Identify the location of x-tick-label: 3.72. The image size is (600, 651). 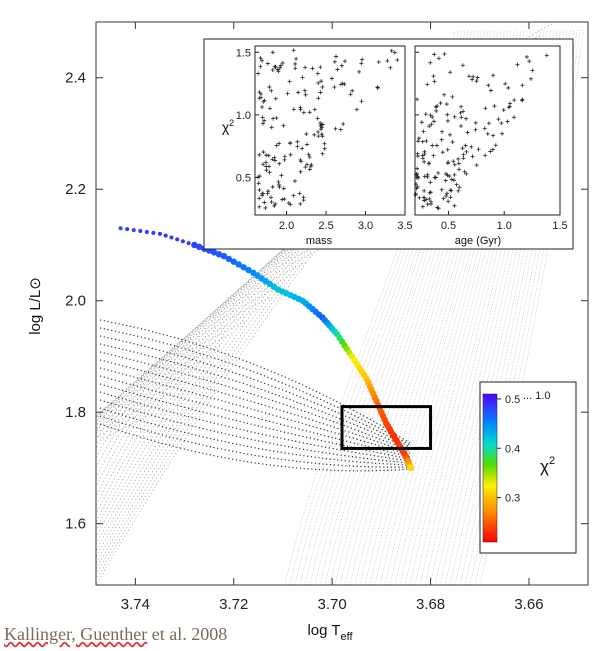
(233, 604).